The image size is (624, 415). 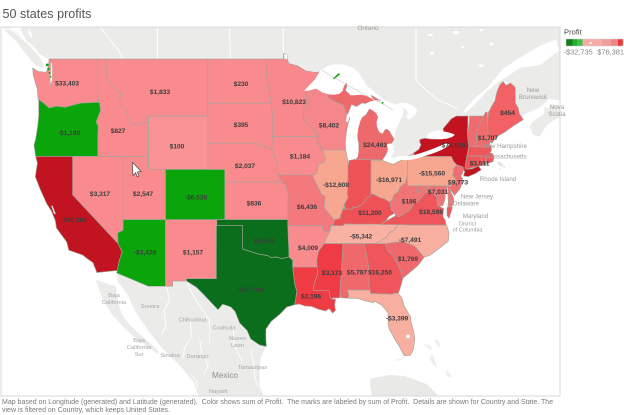 I want to click on svg-text: $1,157, so click(x=193, y=253).